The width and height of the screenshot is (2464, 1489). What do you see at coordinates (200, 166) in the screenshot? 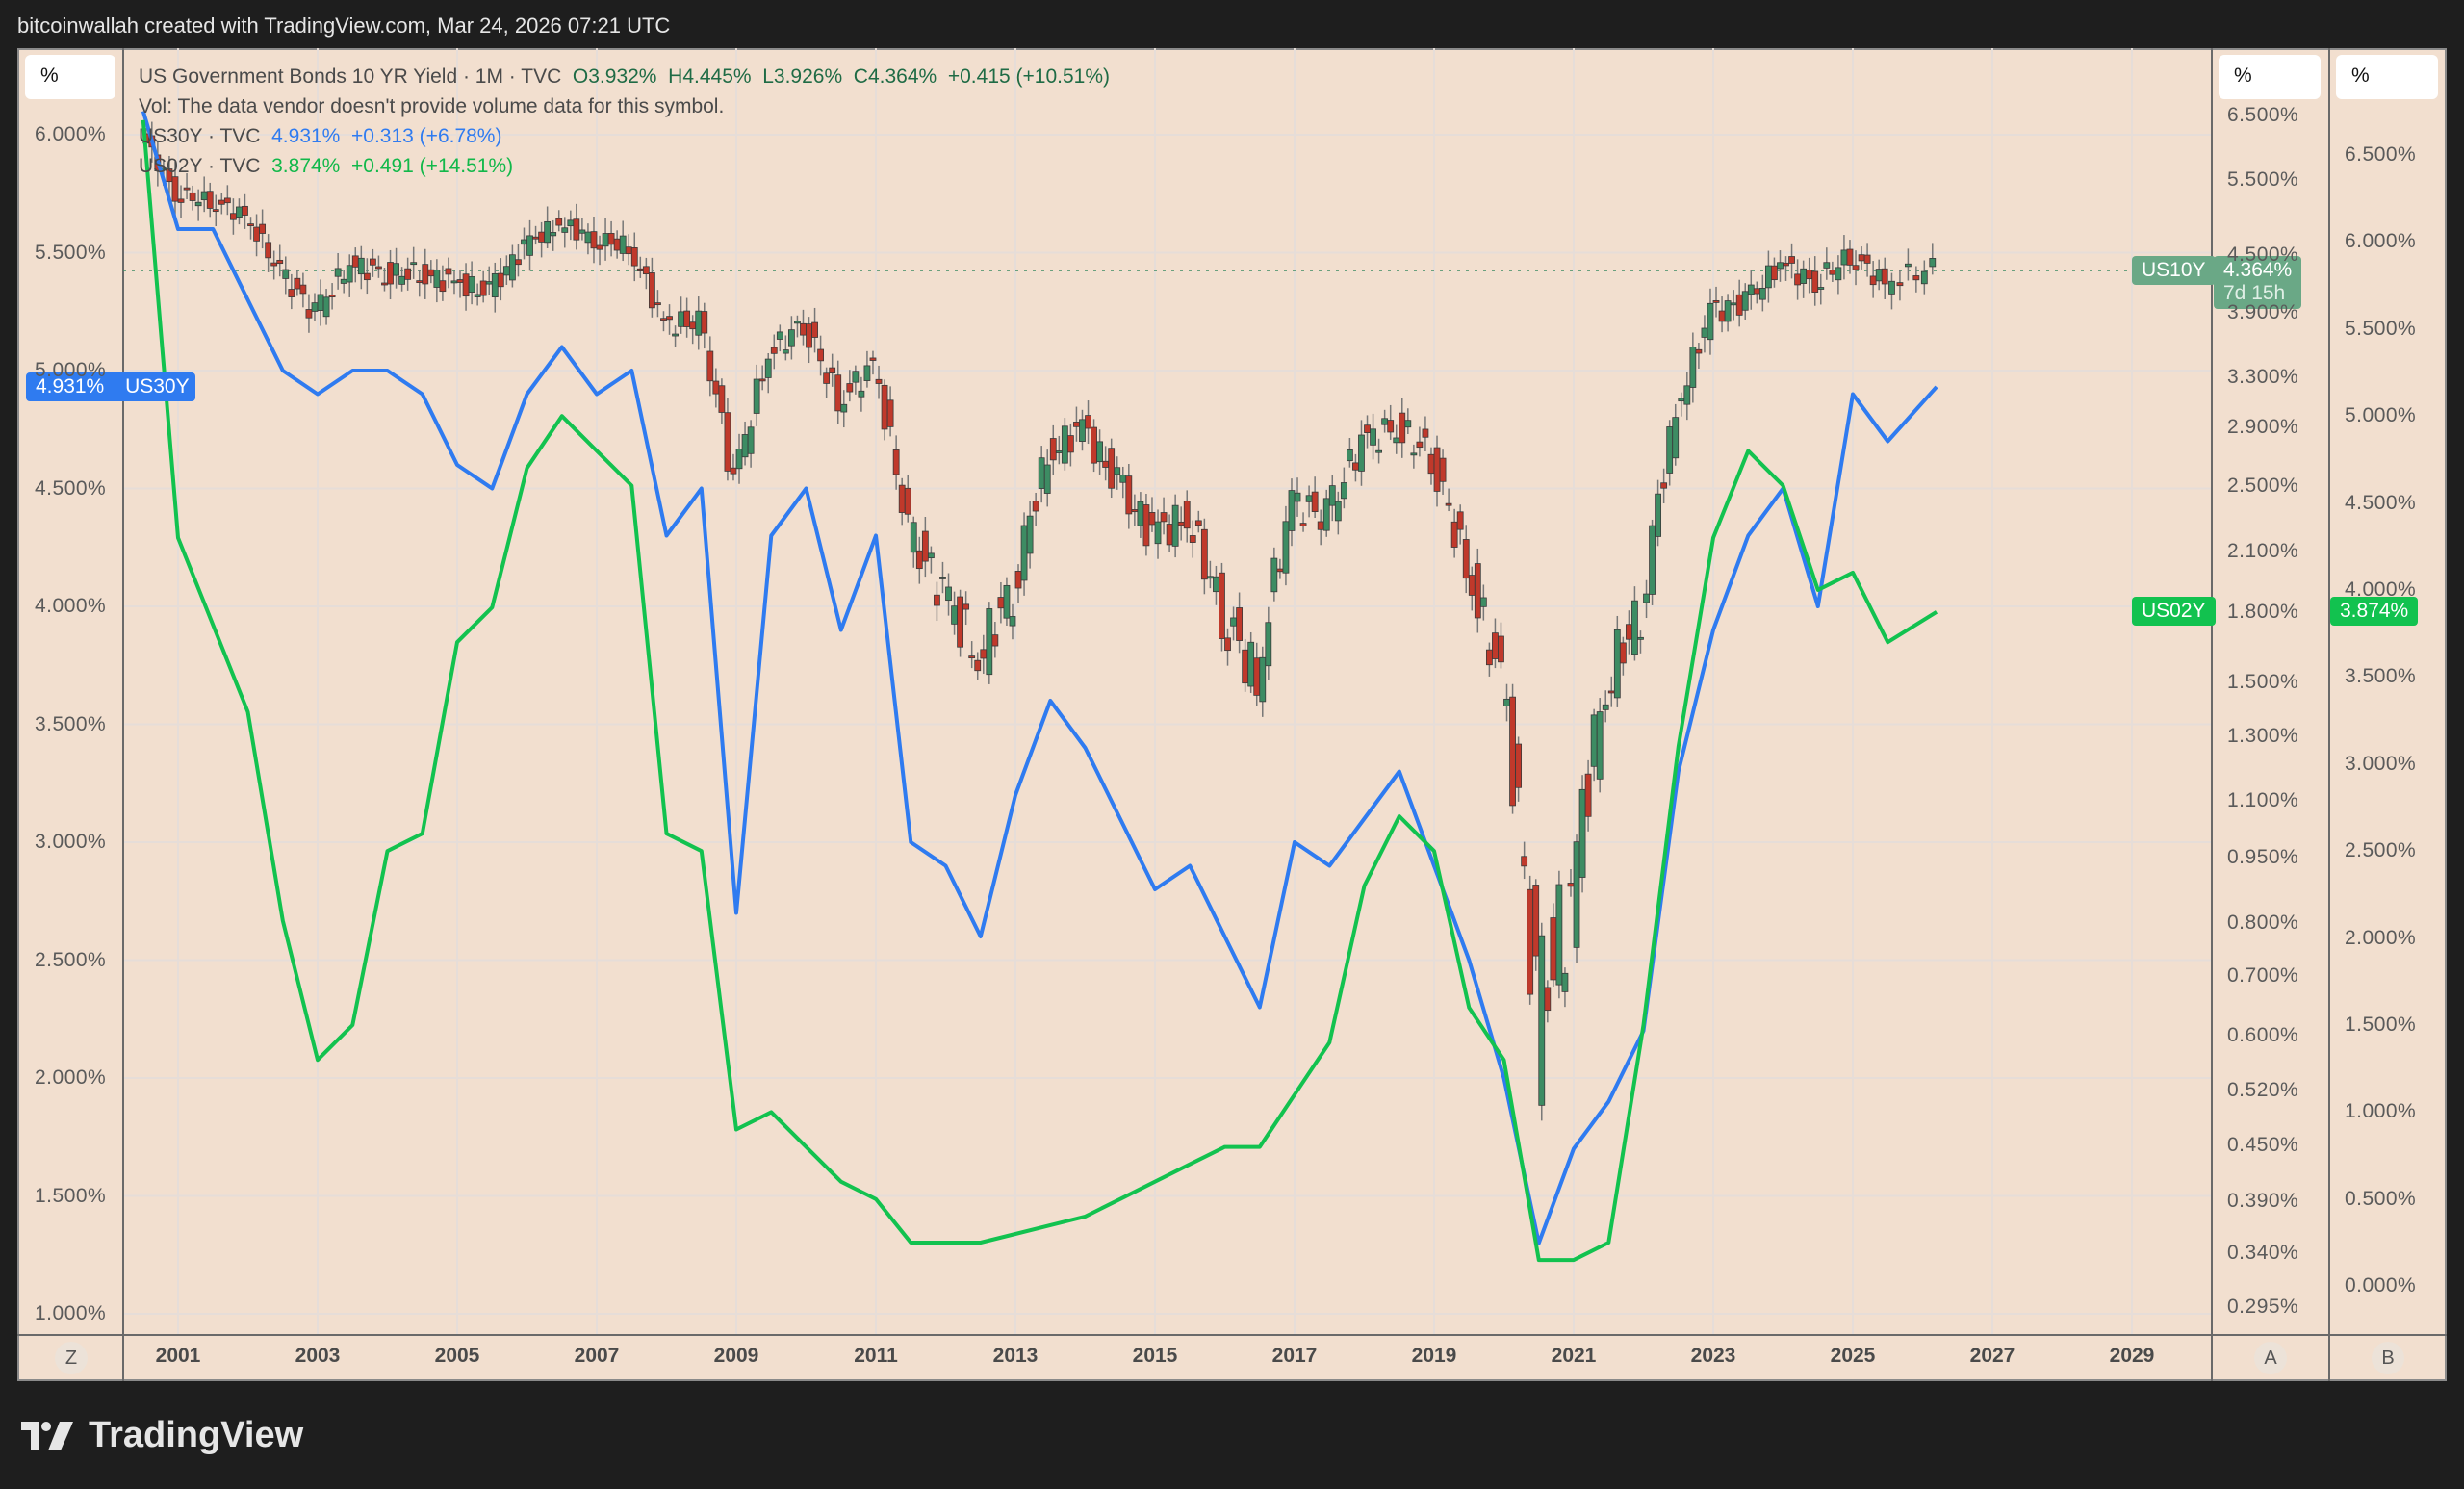
I see `us02y-label: US02Y · TVC` at bounding box center [200, 166].